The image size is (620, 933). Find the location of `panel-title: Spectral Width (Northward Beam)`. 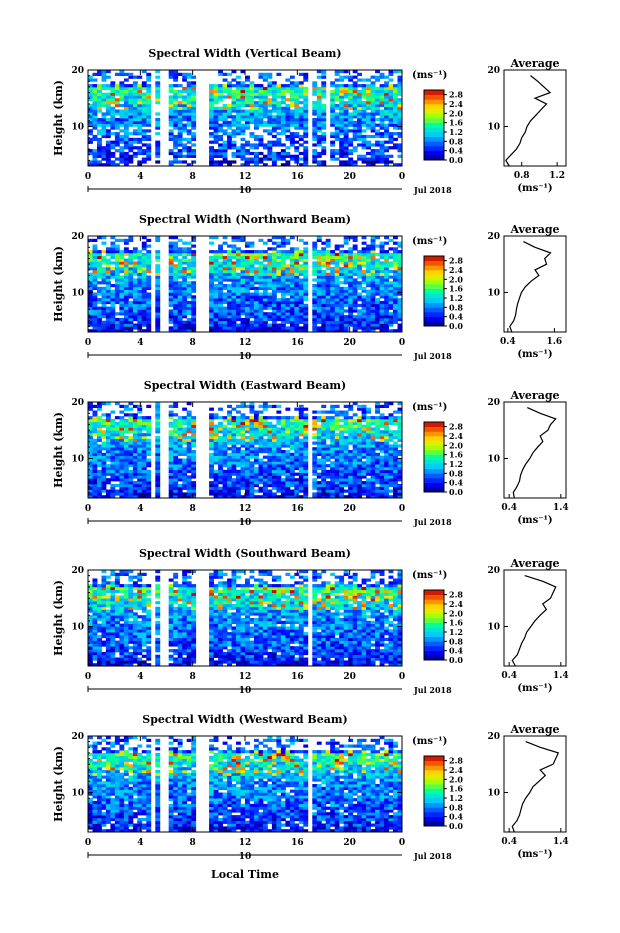

panel-title: Spectral Width (Northward Beam) is located at coordinates (245, 219).